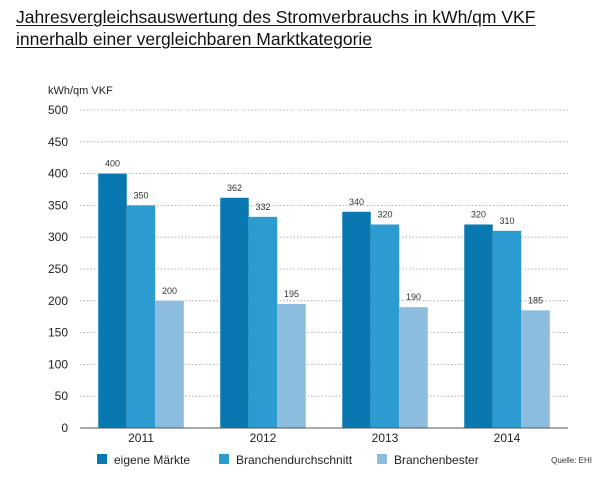  Describe the element at coordinates (263, 438) in the screenshot. I see `x-category-label: 2012` at that location.